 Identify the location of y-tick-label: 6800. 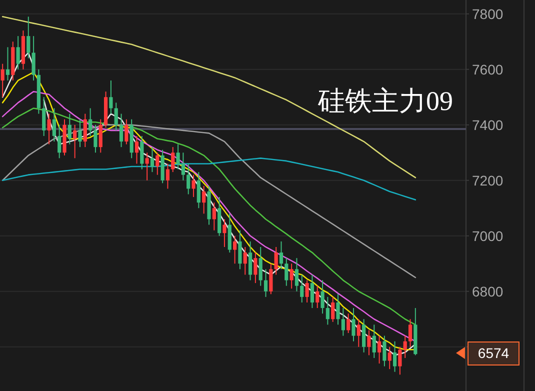
(488, 291).